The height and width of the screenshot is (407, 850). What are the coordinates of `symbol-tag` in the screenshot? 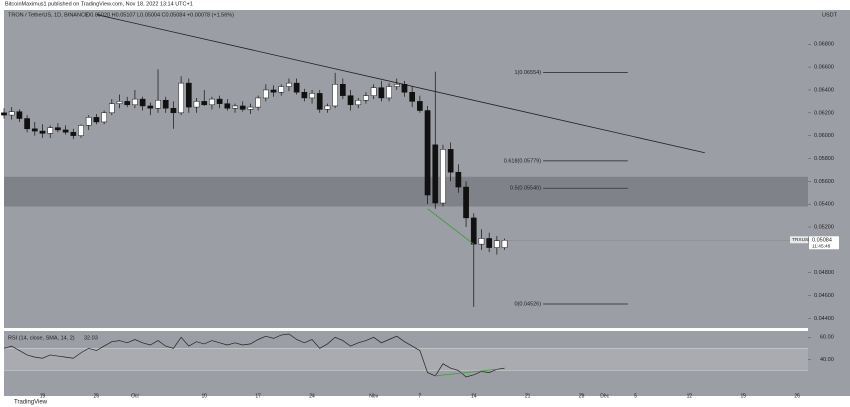 It's located at (799, 240).